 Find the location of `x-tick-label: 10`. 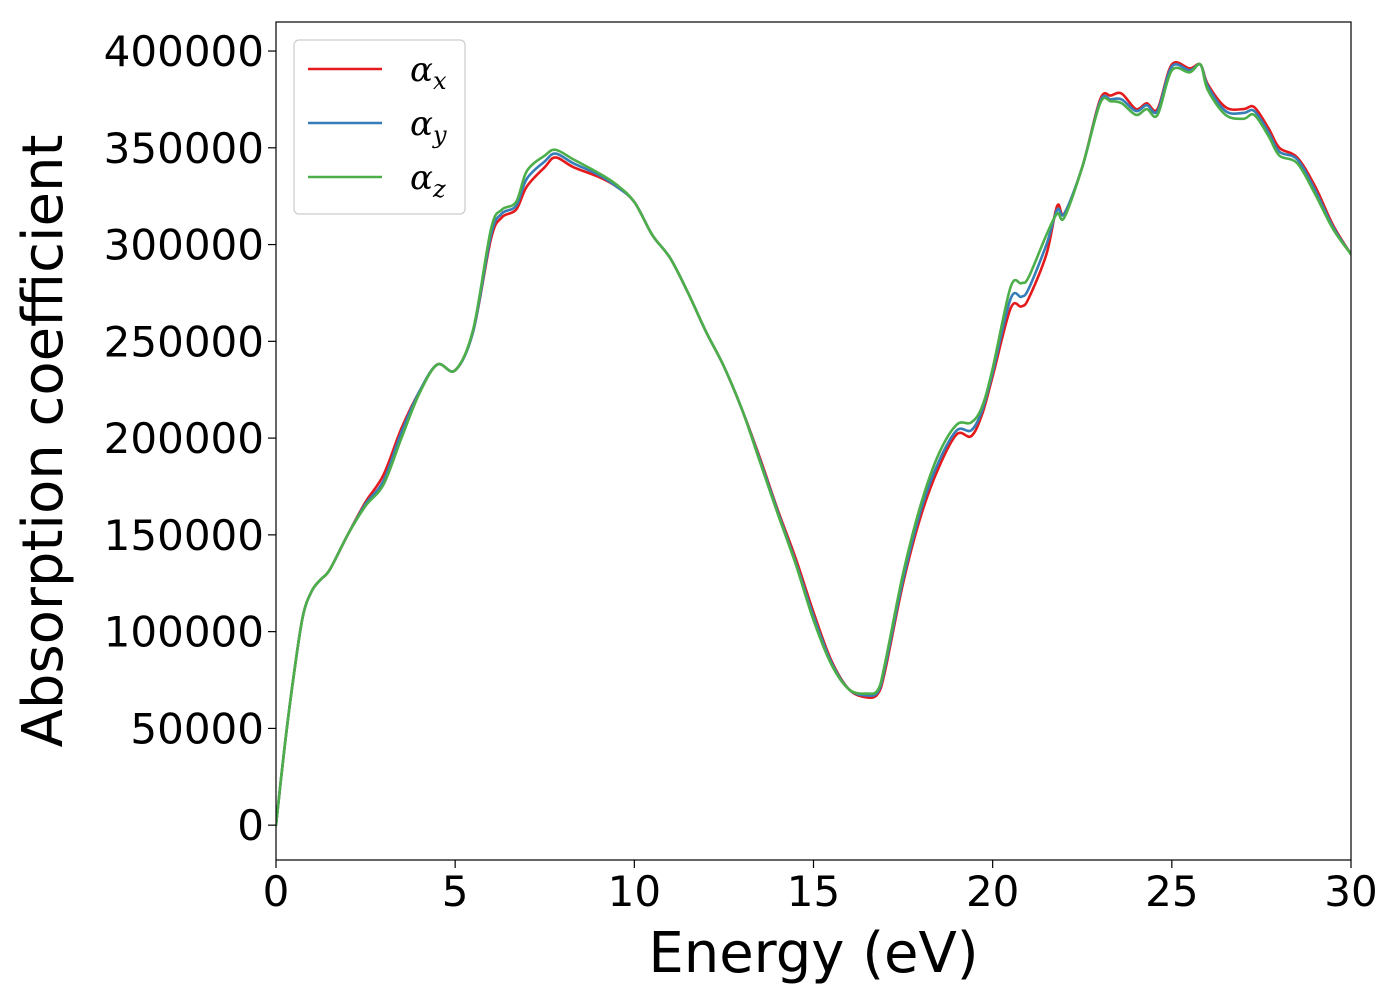

x-tick-label: 10 is located at coordinates (634, 891).